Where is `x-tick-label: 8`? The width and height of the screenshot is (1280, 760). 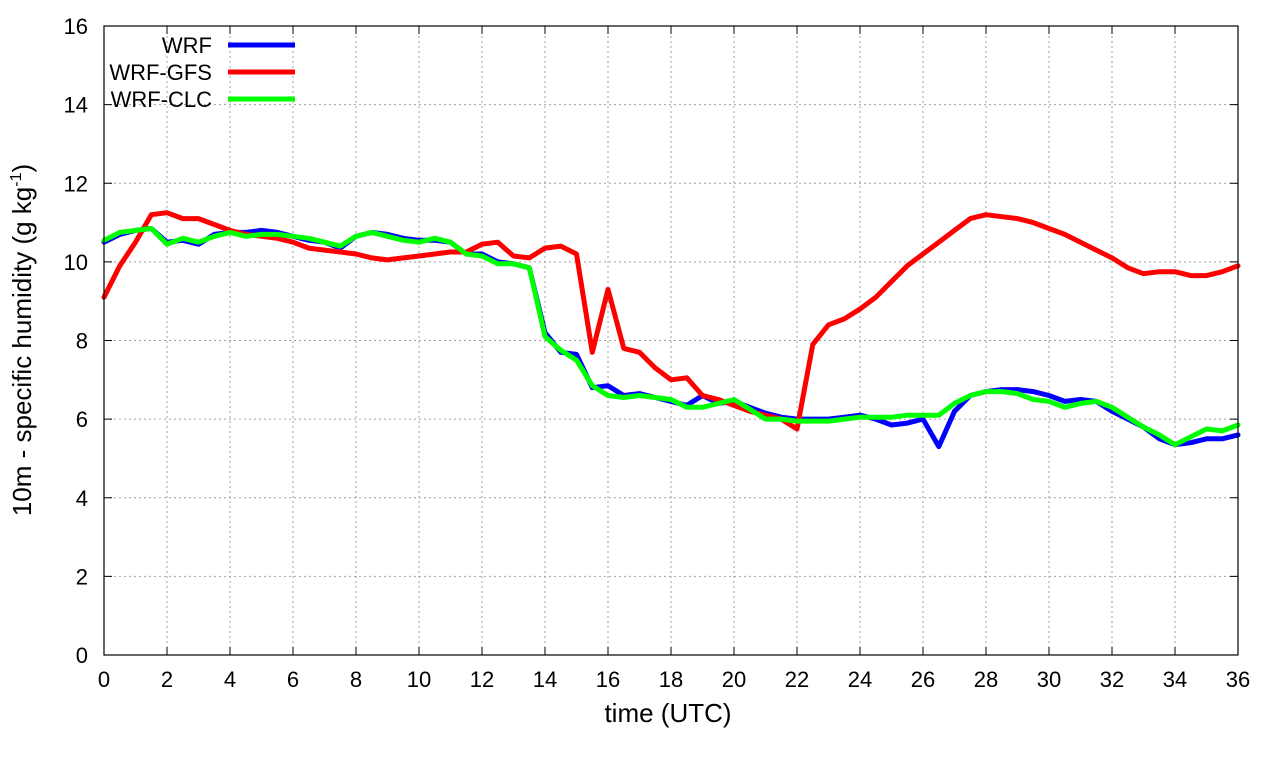
x-tick-label: 8 is located at coordinates (356, 679).